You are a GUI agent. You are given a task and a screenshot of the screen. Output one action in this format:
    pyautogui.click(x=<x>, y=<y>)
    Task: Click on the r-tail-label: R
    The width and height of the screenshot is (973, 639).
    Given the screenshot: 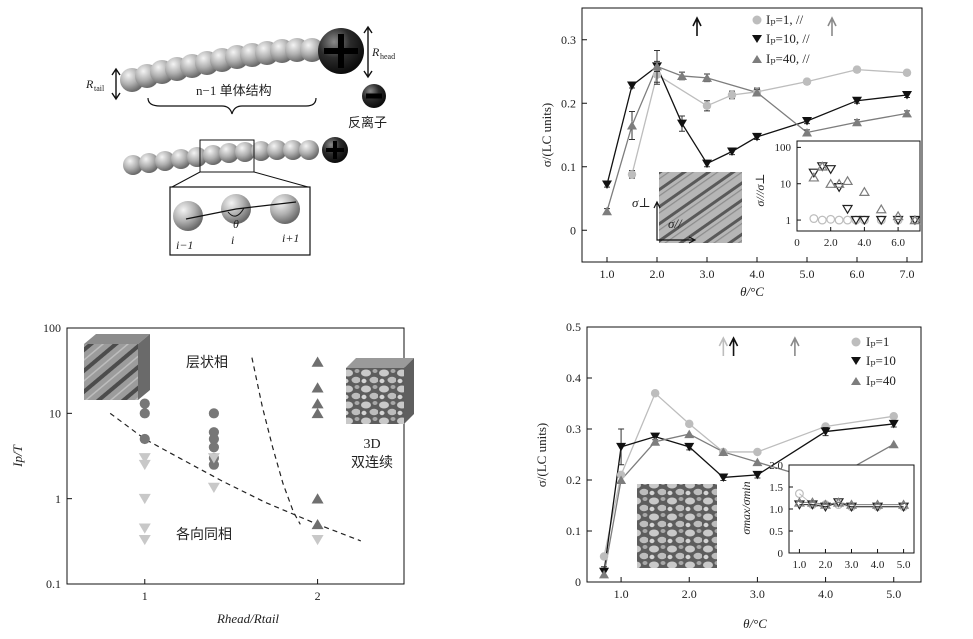 What is the action you would take?
    pyautogui.click(x=89, y=84)
    